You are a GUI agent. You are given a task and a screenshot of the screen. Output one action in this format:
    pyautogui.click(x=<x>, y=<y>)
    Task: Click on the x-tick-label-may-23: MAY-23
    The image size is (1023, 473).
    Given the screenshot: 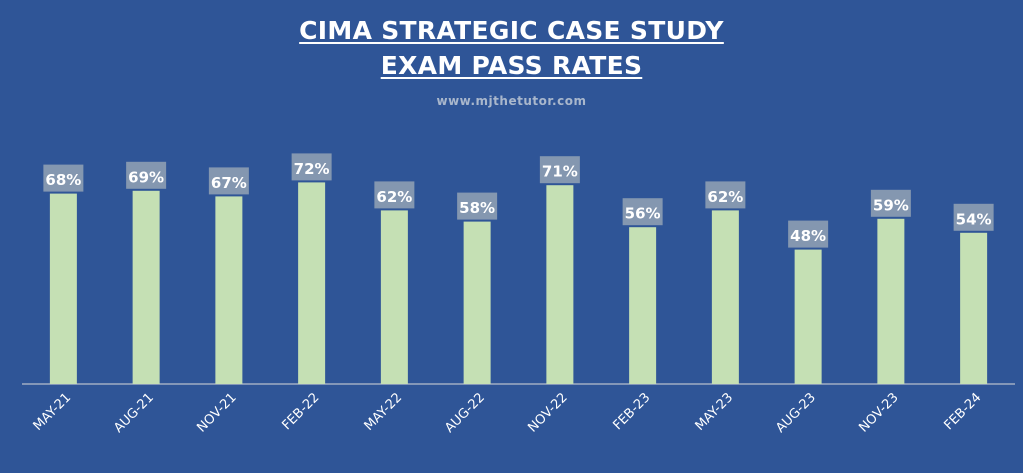 What is the action you would take?
    pyautogui.click(x=715, y=412)
    